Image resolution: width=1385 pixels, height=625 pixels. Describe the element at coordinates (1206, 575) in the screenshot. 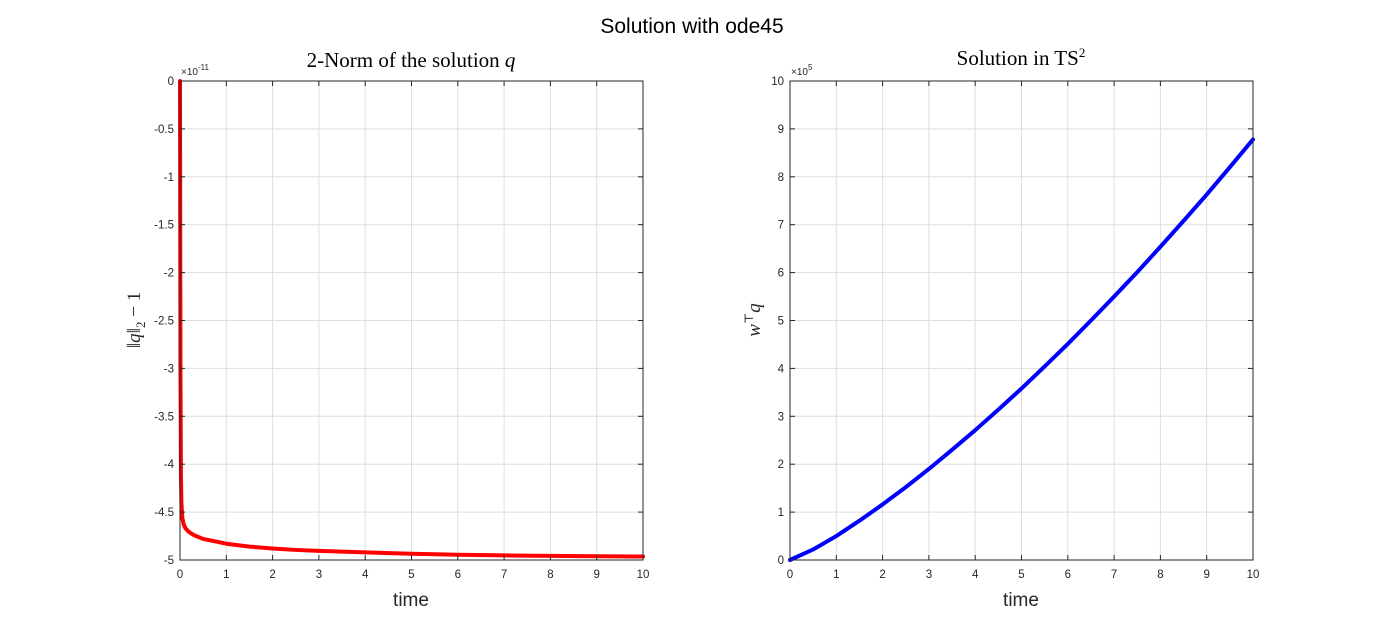

I see `right-x-tick-label: 9` at that location.